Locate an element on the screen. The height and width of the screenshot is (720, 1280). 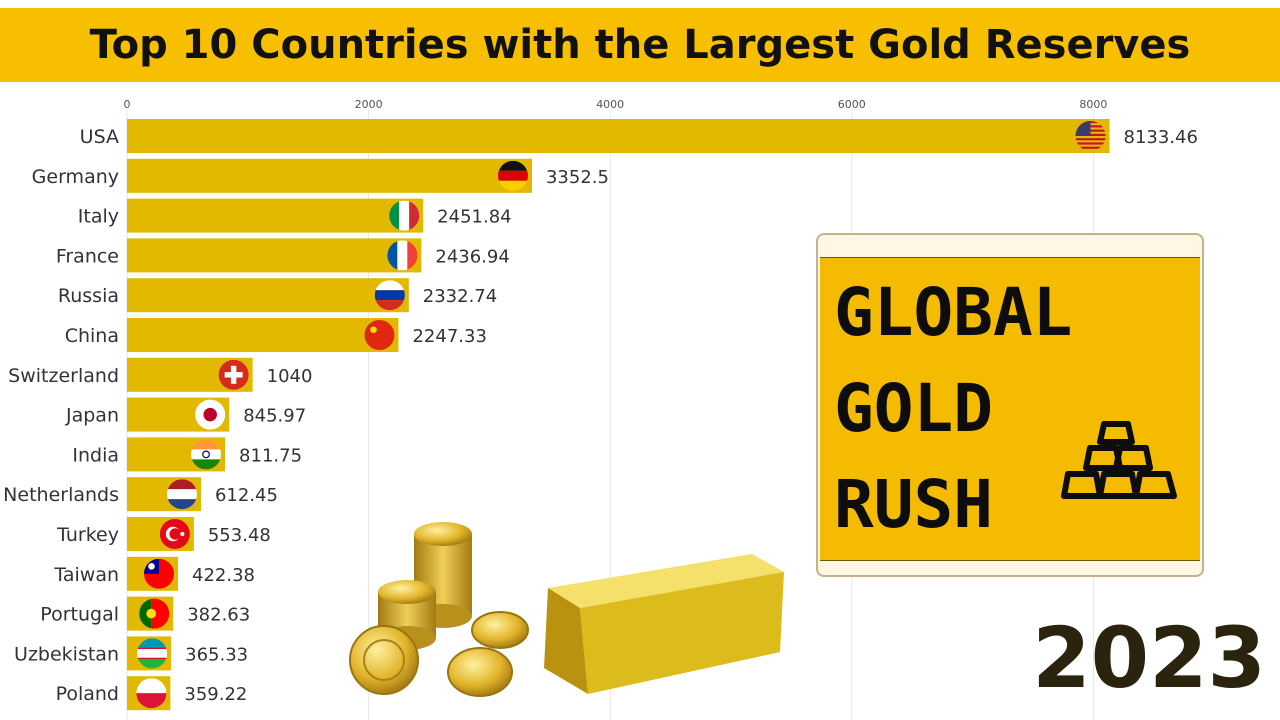
category-label: Netherlands is located at coordinates (61, 495).